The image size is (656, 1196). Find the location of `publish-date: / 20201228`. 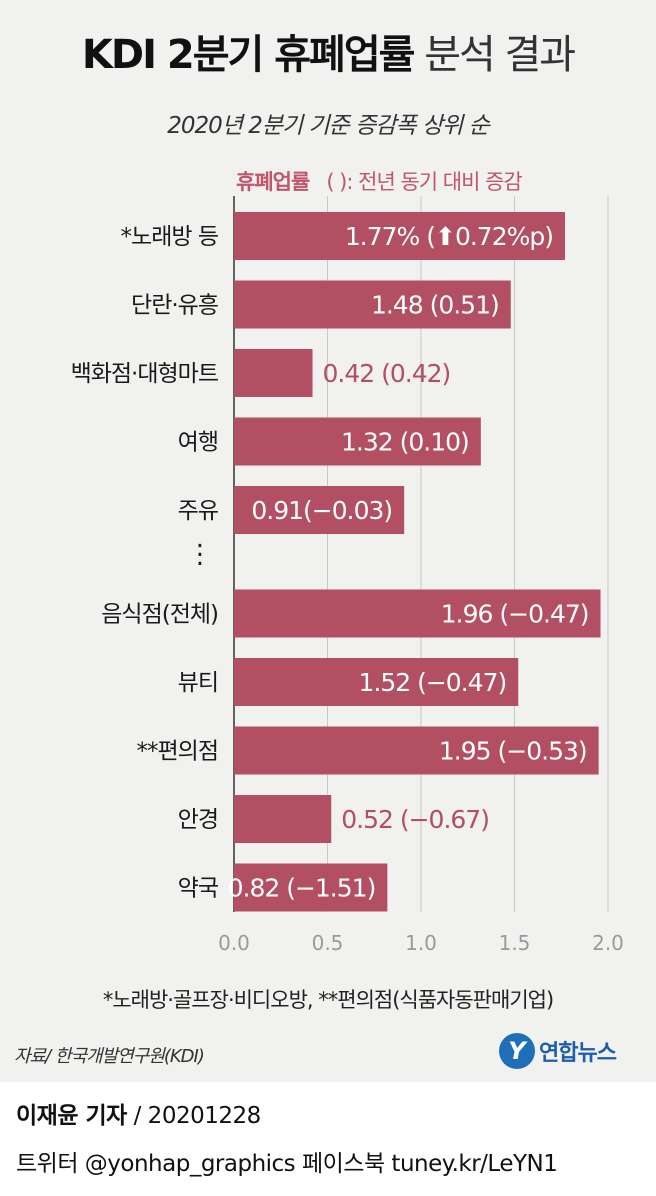

publish-date: / 20201228 is located at coordinates (194, 1116).